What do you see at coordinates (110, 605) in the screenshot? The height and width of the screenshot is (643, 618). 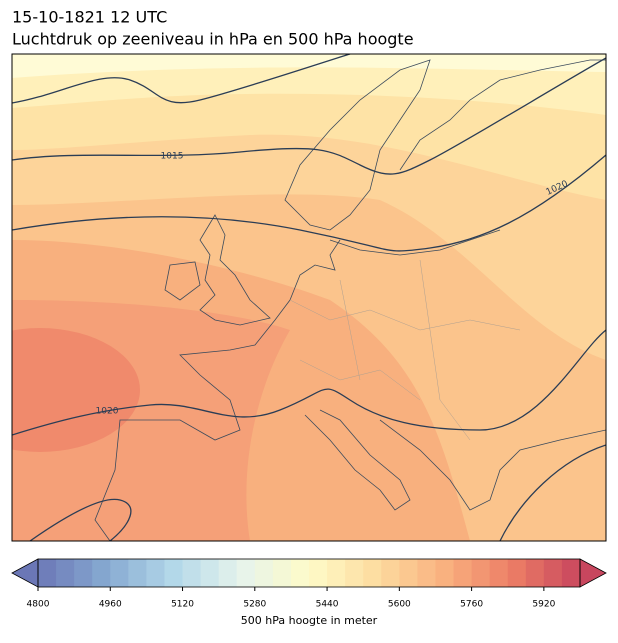 I see `colorbar-tick-label: 4960` at bounding box center [110, 605].